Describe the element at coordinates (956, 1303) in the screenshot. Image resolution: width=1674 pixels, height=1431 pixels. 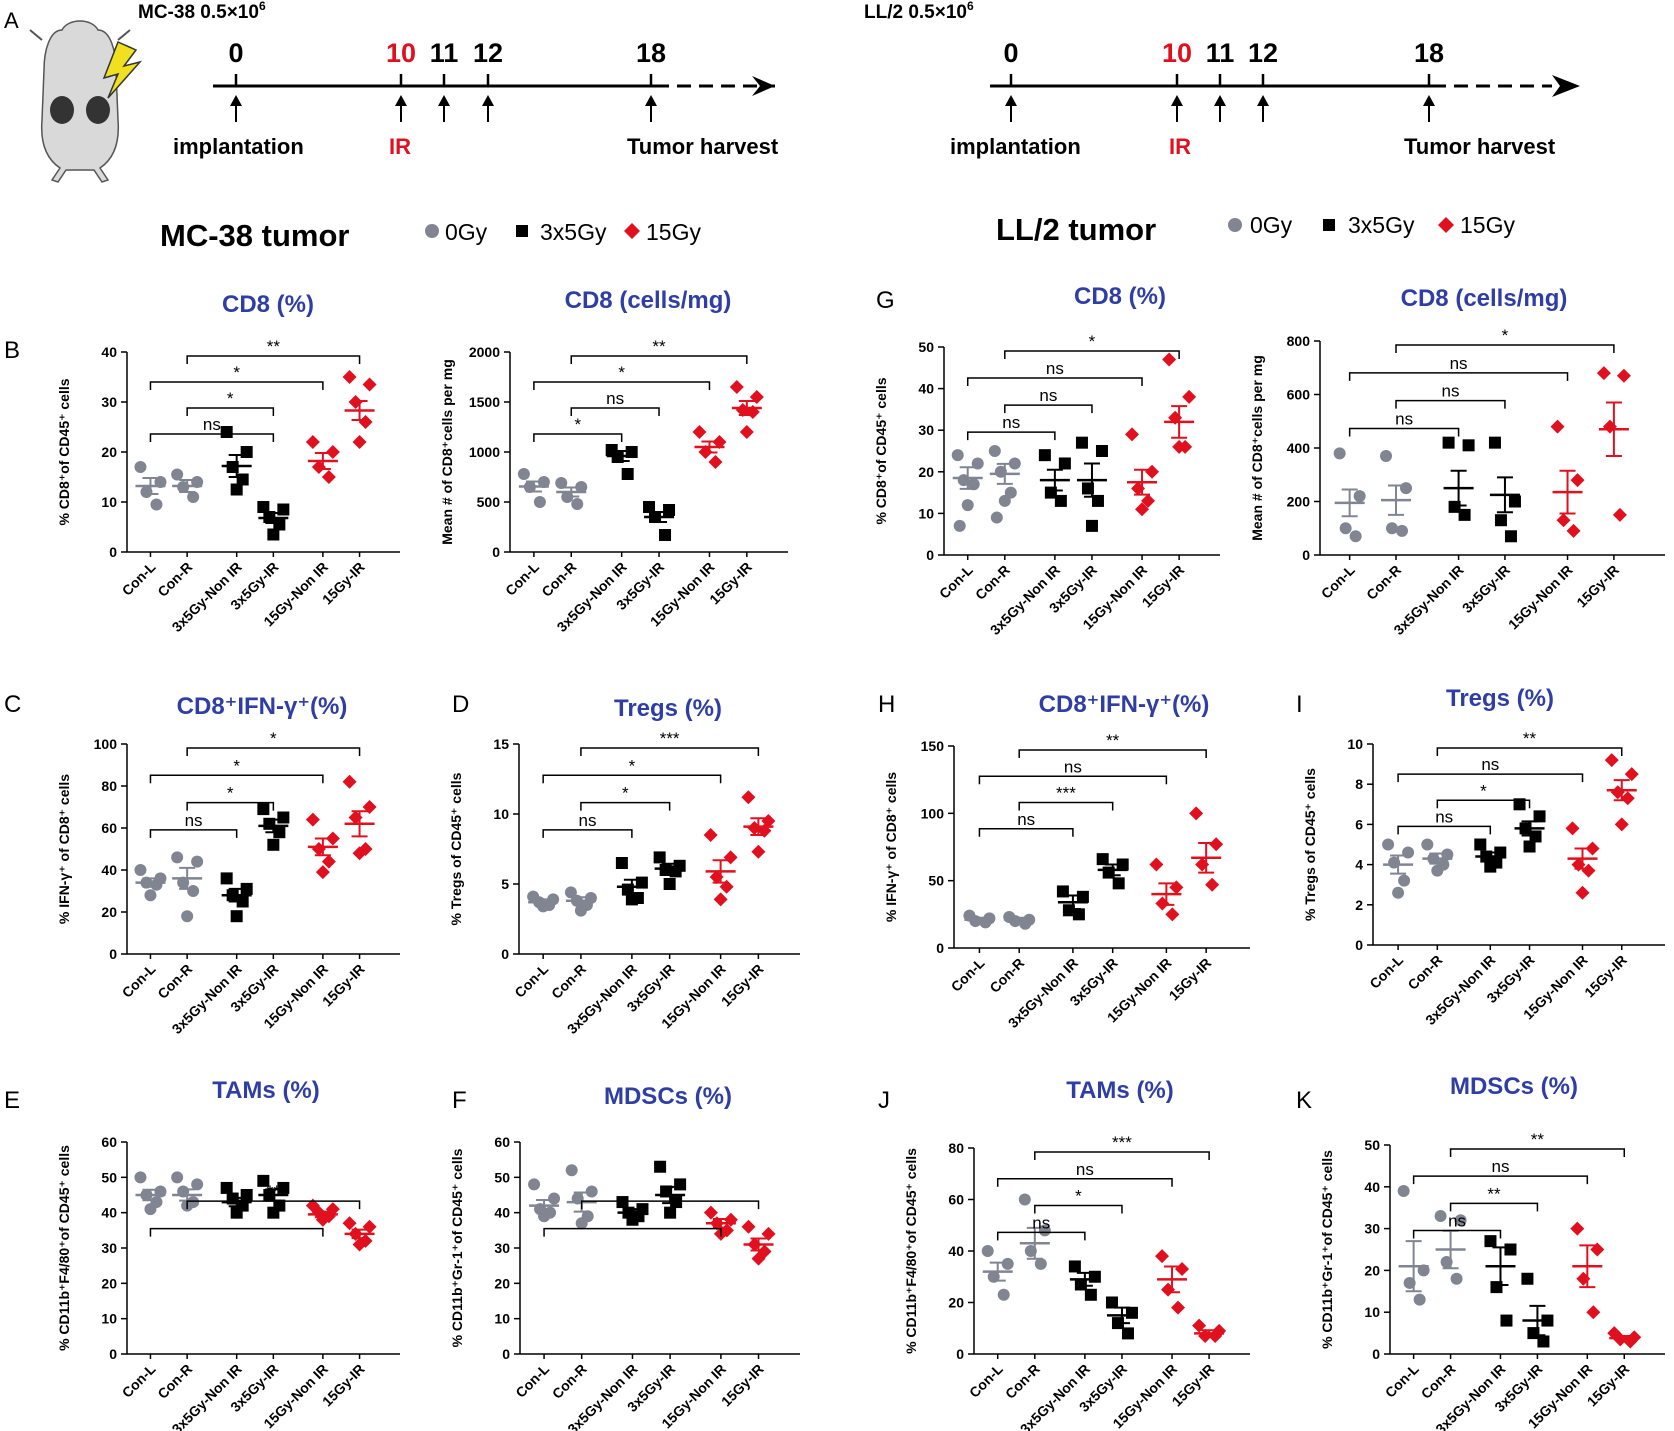
I see `y-tick-label: 20` at that location.